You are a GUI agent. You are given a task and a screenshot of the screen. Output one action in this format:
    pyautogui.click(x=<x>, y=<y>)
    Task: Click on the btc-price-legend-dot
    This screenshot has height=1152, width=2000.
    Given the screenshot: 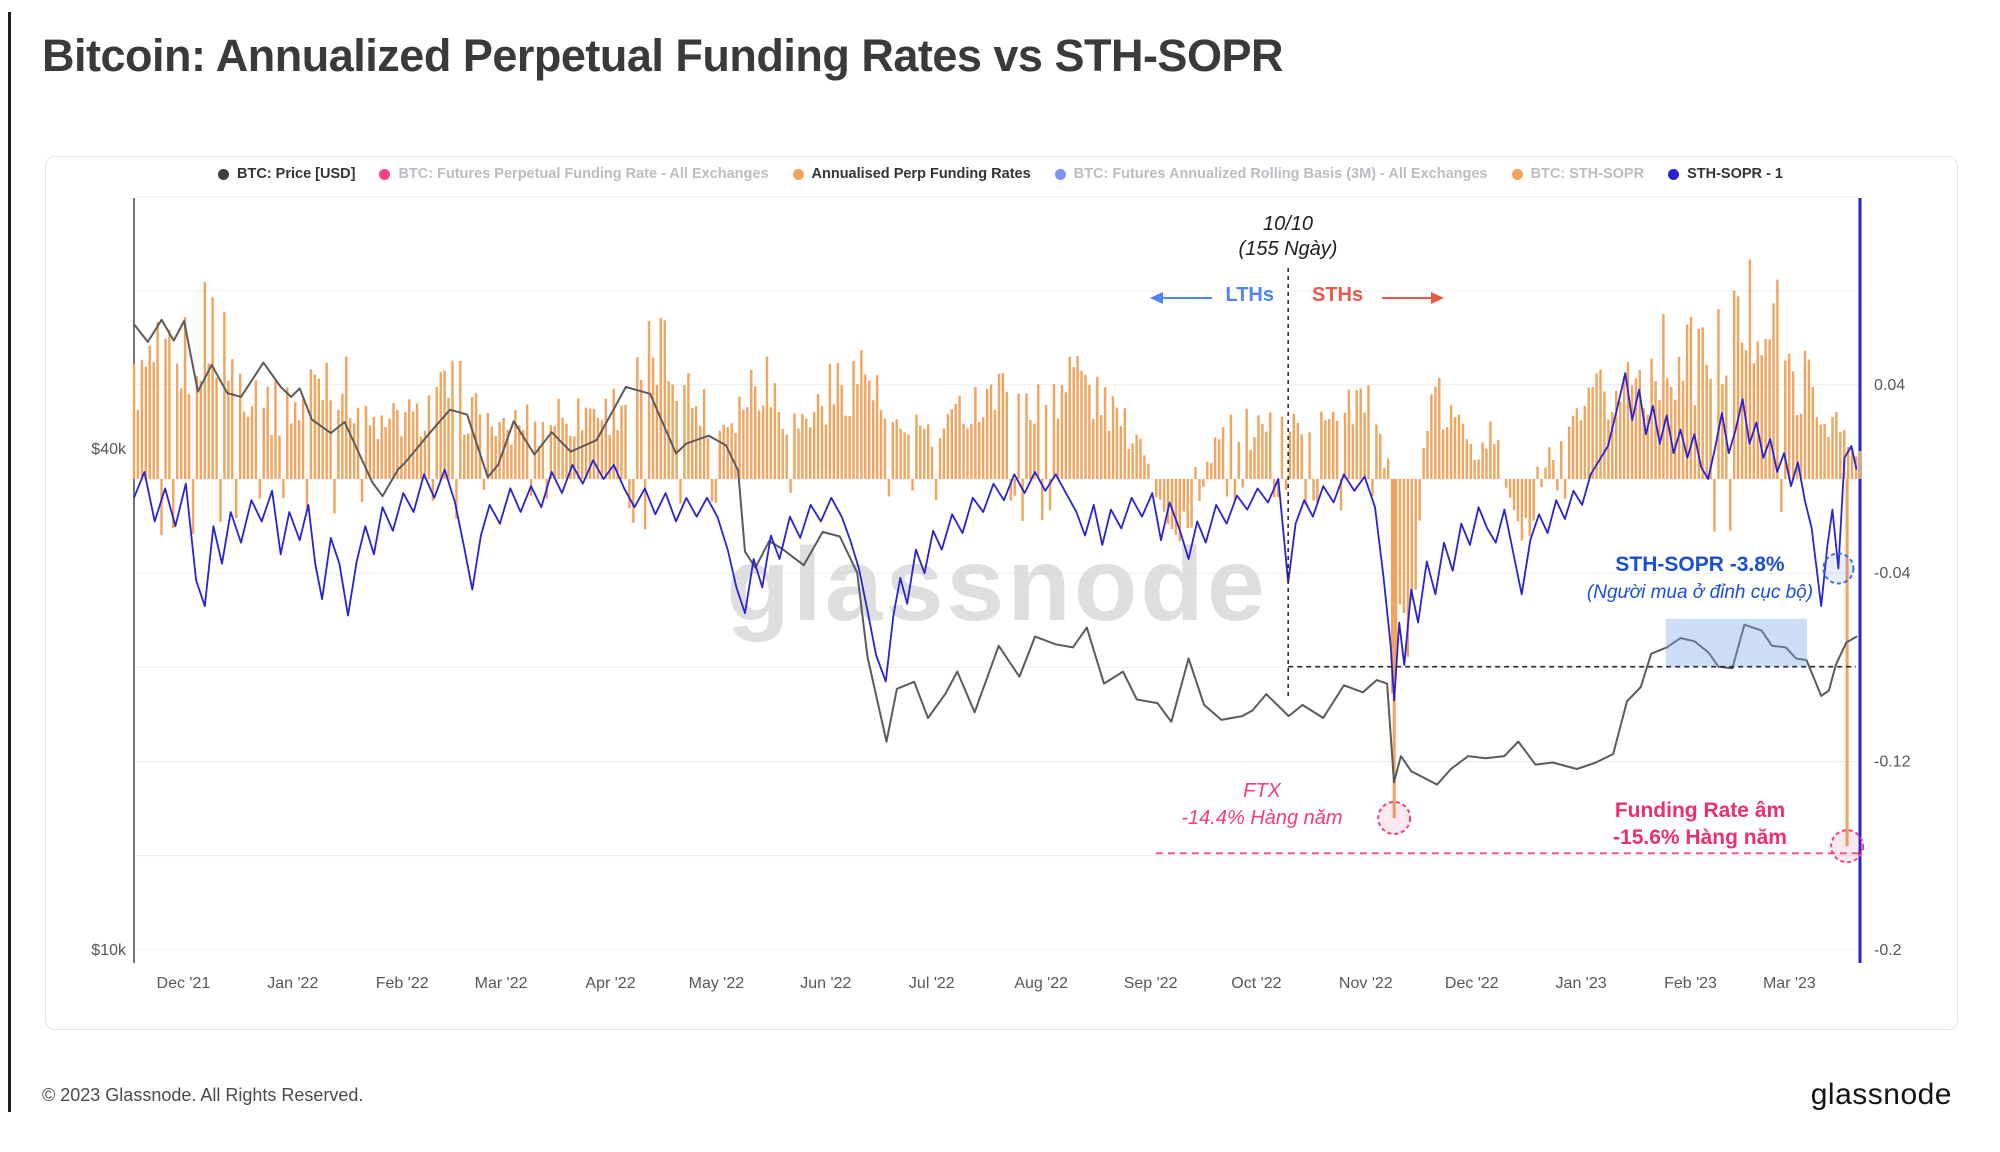 What is the action you would take?
    pyautogui.click(x=224, y=174)
    